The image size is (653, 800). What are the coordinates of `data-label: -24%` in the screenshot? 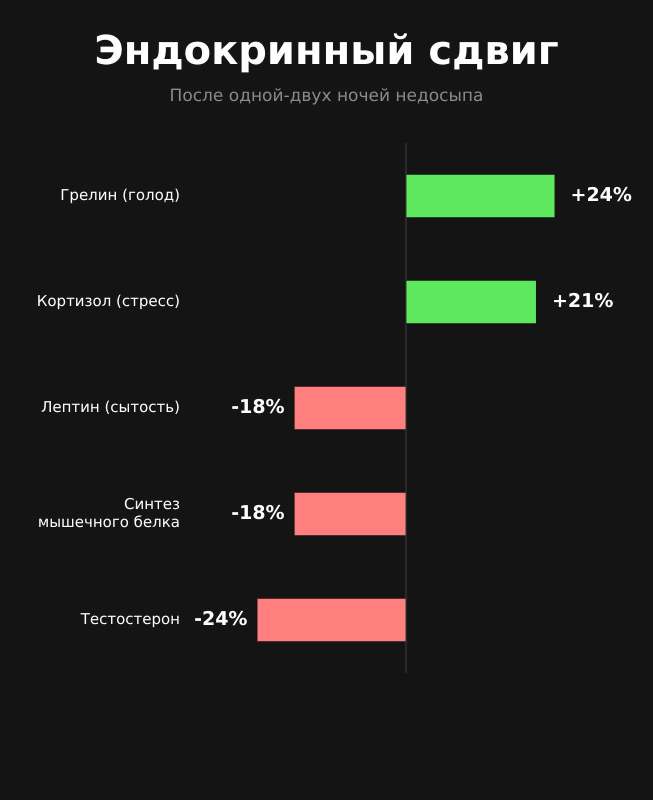 It's located at (221, 619).